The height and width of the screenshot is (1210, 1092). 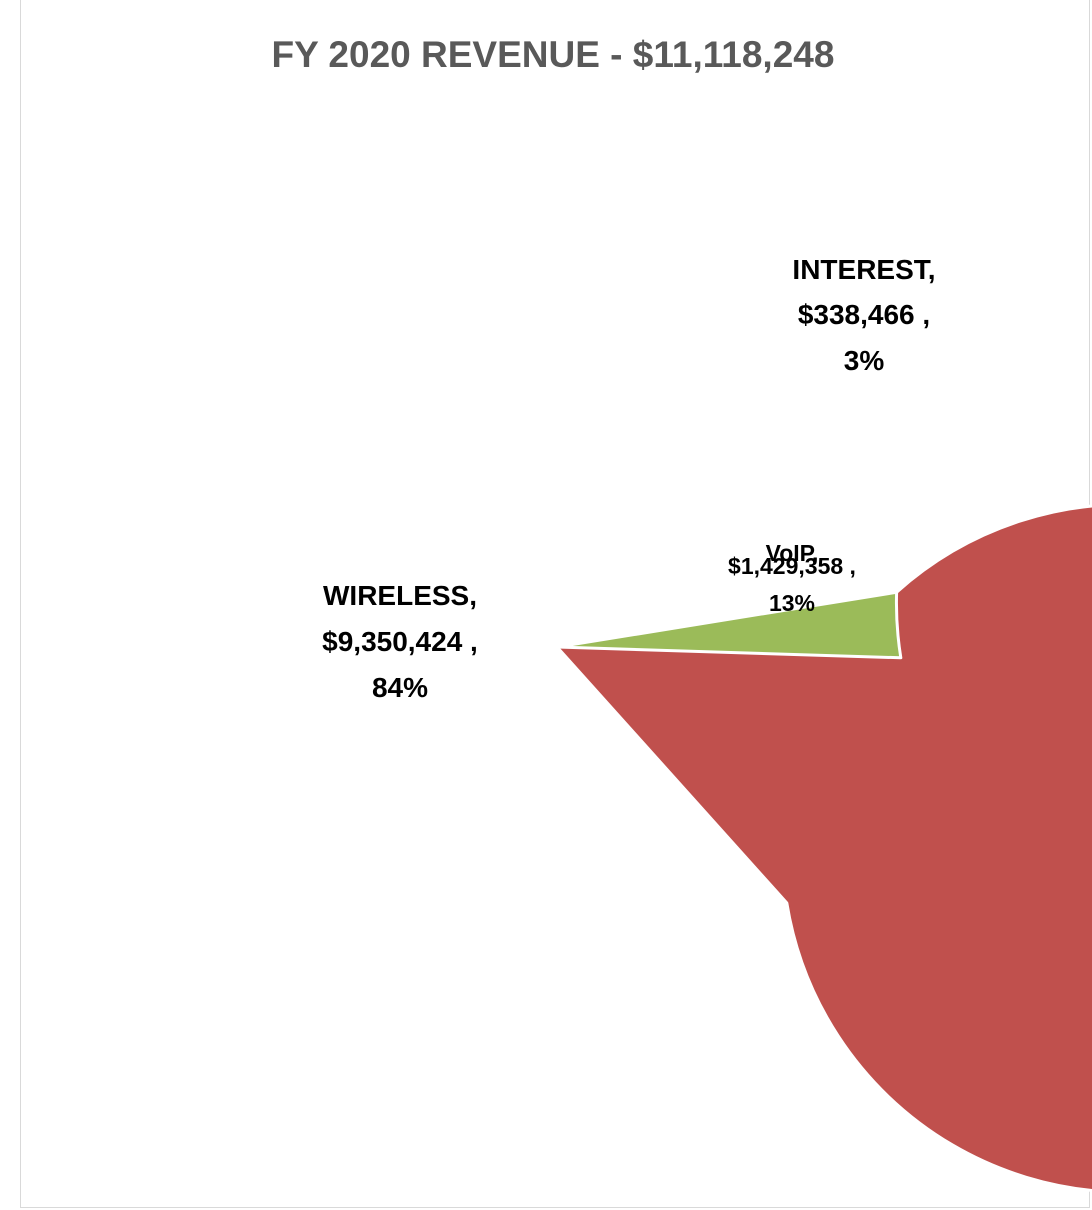 I want to click on interest-slice, so click(x=729, y=625).